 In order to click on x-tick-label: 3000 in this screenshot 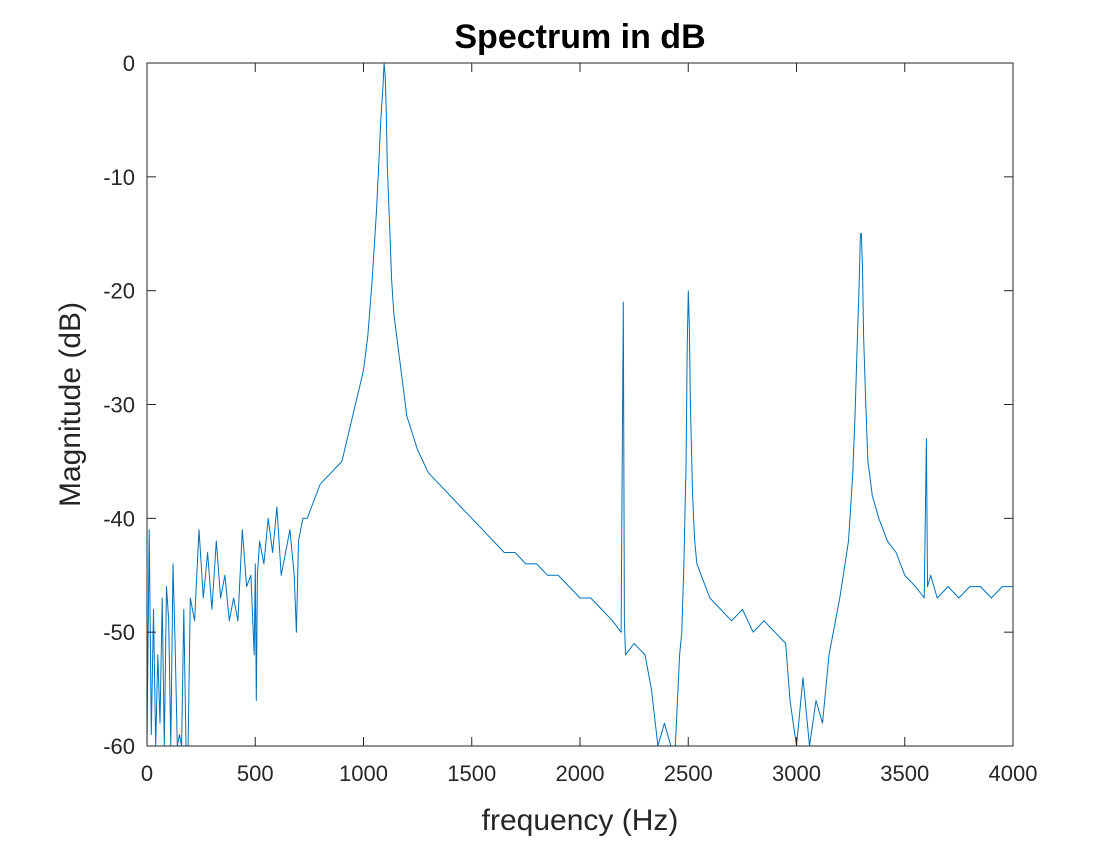, I will do `click(796, 773)`.